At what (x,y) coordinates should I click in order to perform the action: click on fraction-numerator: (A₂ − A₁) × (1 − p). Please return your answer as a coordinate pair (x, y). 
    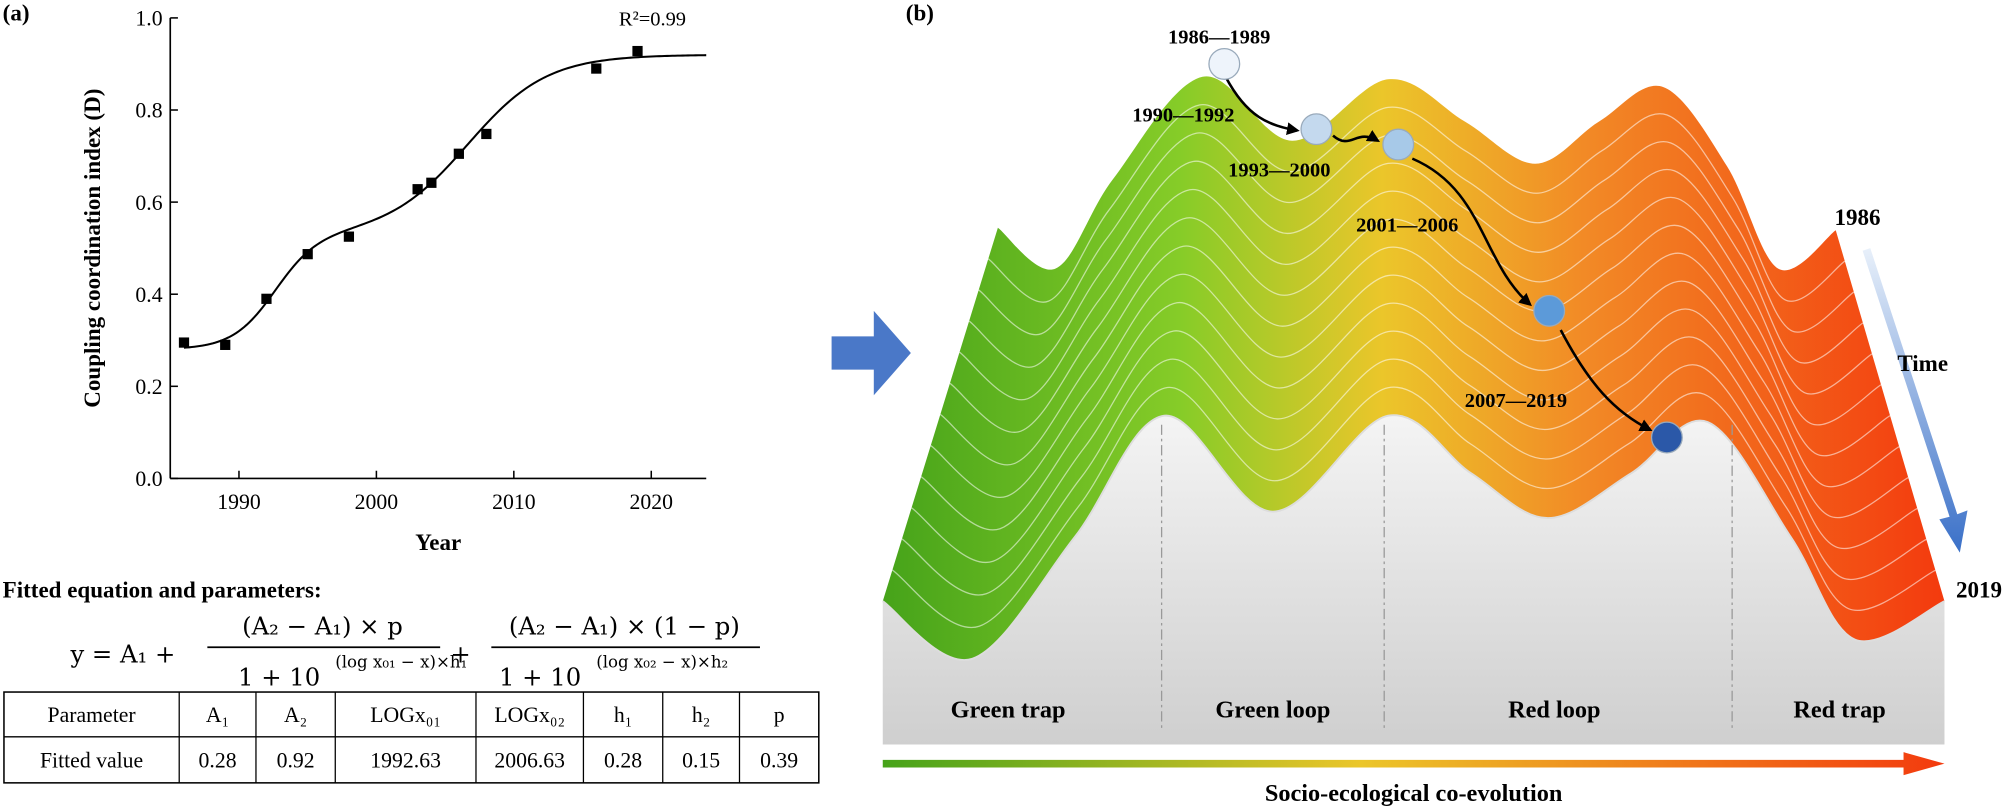
    Looking at the image, I should click on (624, 625).